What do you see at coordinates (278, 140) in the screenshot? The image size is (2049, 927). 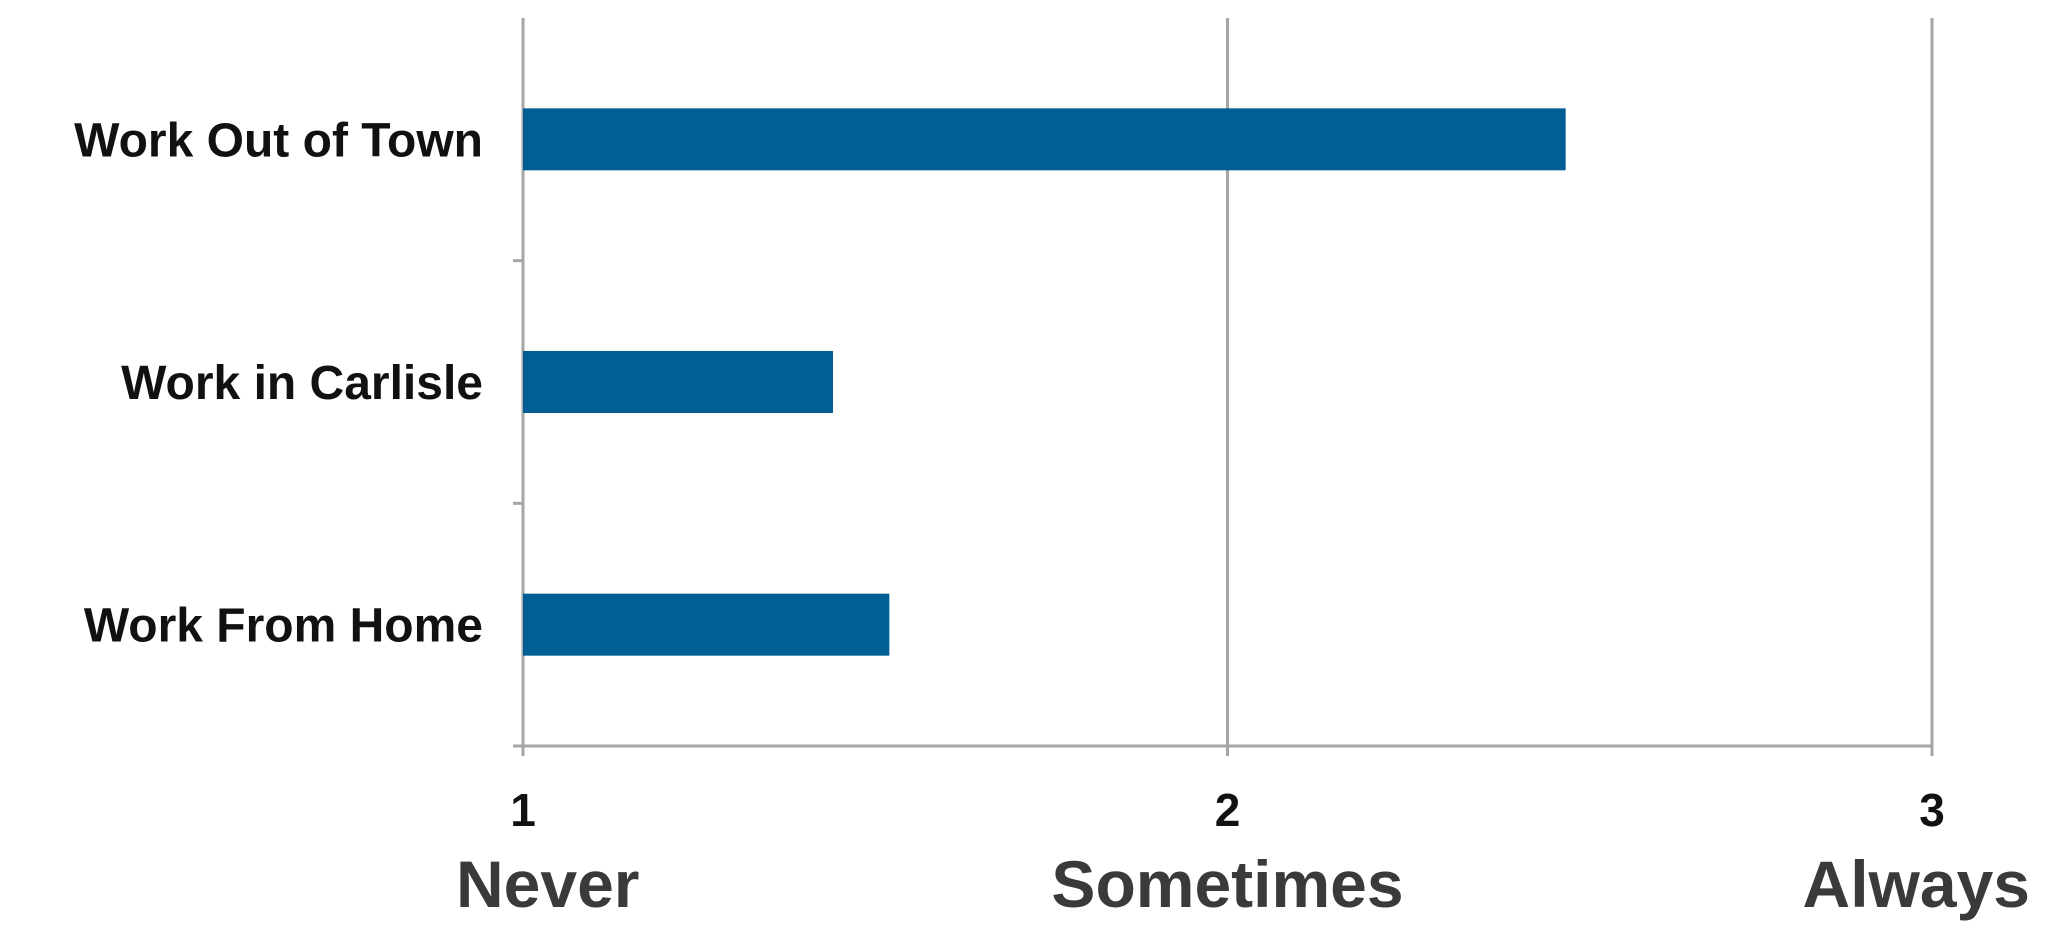 I see `category-label: Work Out of Town` at bounding box center [278, 140].